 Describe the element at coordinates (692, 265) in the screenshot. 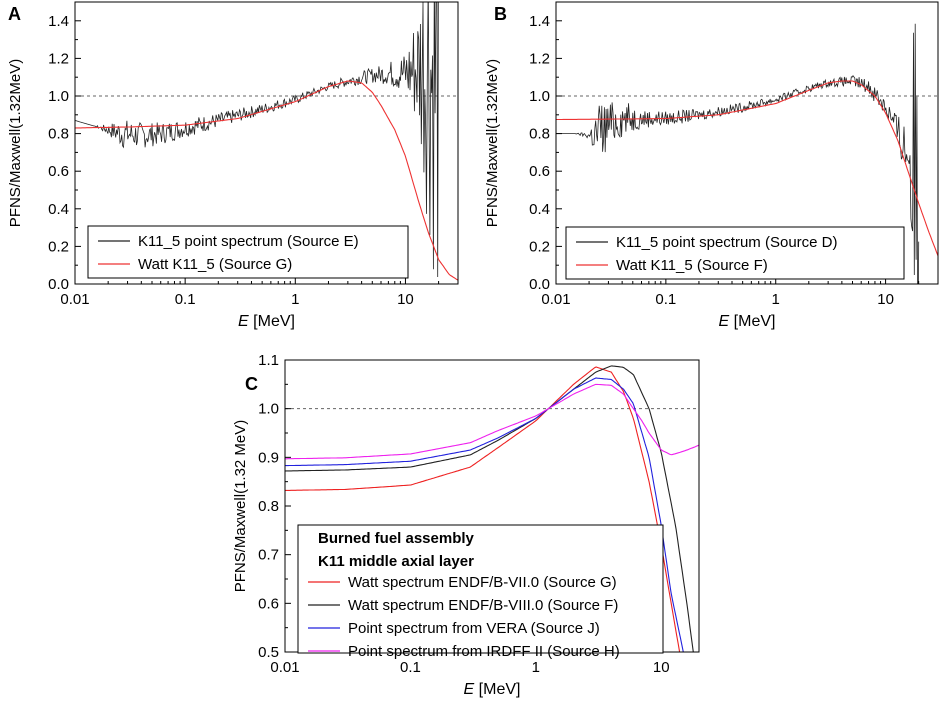

I see `legend-label-2: Watt K11_5 (Source F)` at that location.